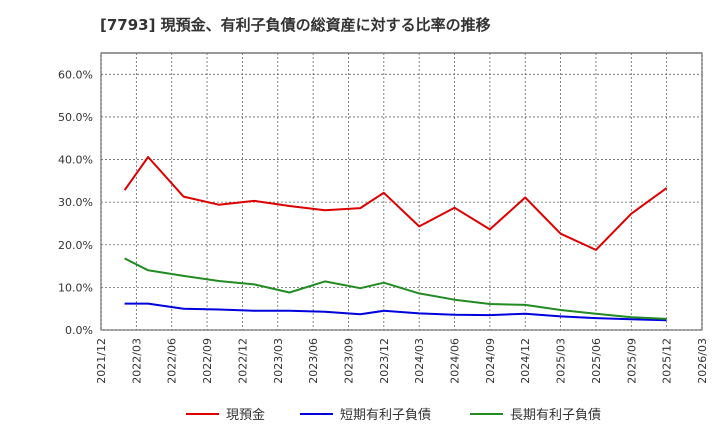 This screenshot has width=720, height=440. I want to click on x-tick-label: 2023/06, so click(313, 361).